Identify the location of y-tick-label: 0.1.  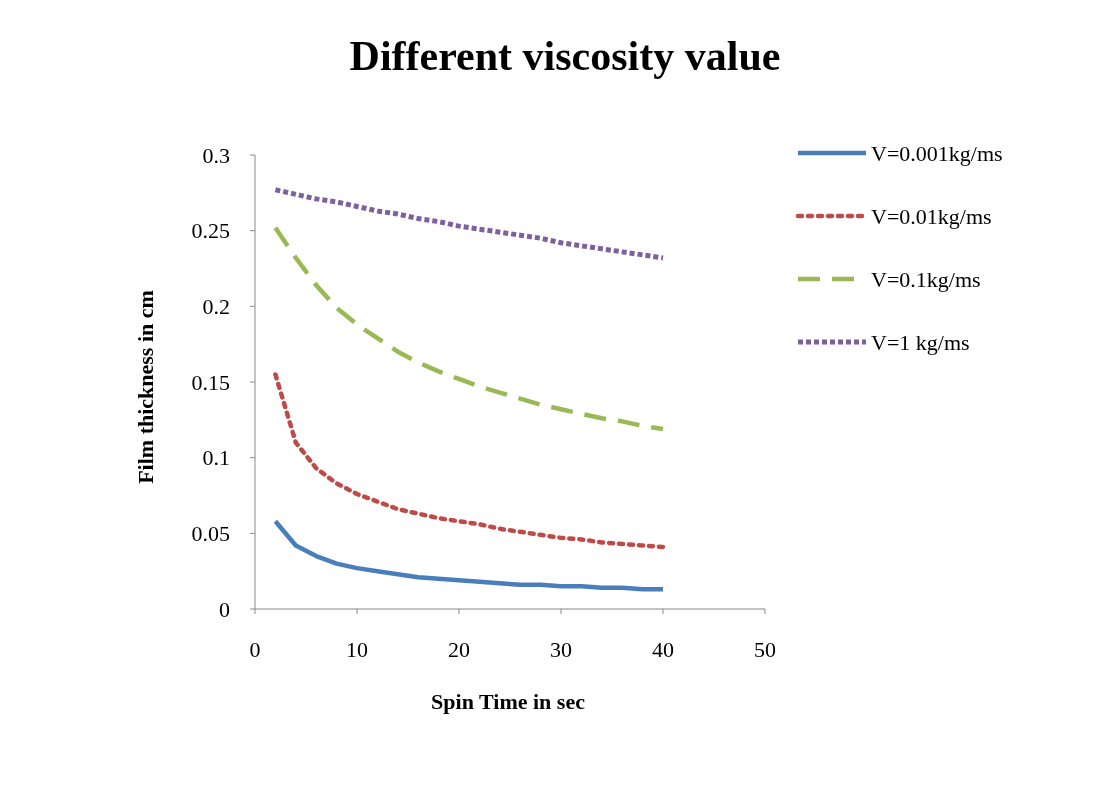
(216, 458).